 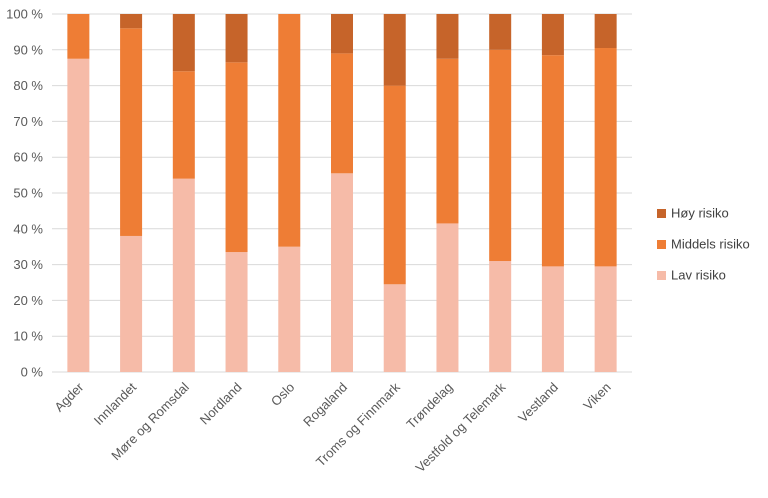 I want to click on legend-item: Lav risiko, so click(x=691, y=275).